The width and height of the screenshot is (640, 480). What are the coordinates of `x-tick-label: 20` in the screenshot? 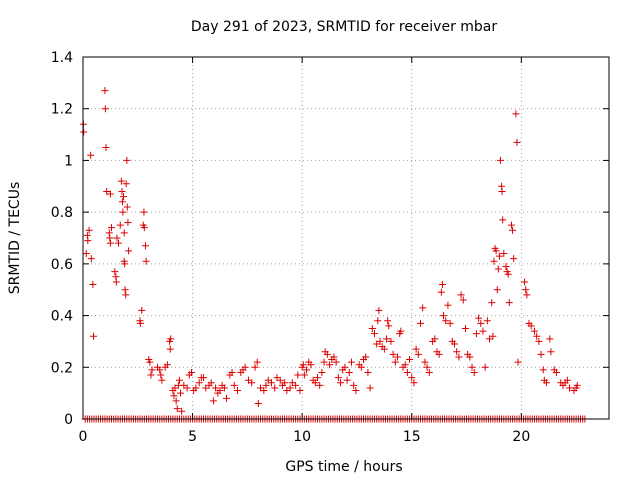 It's located at (521, 437).